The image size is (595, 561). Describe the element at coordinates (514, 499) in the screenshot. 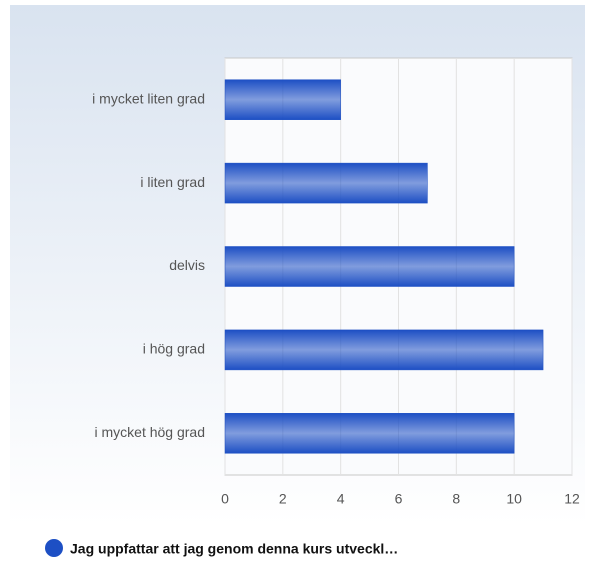

I see `x-tick-label: 10` at that location.